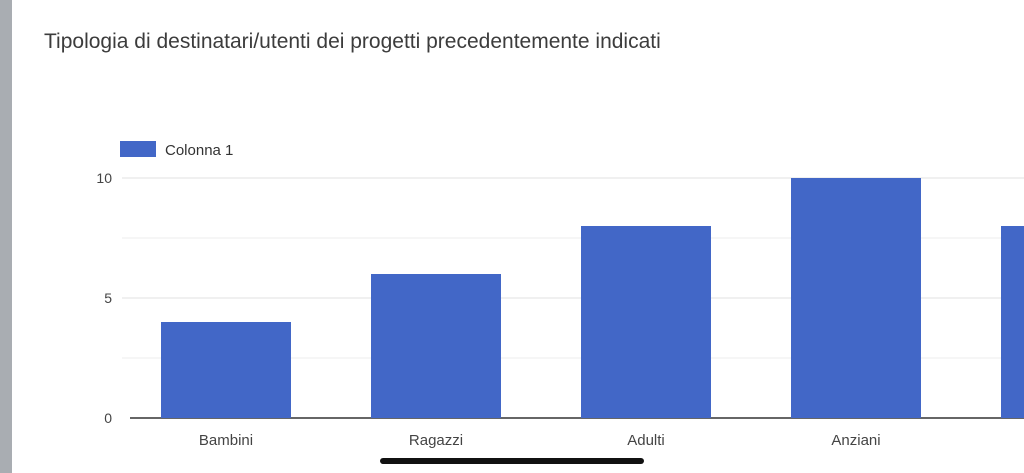  What do you see at coordinates (226, 440) in the screenshot?
I see `x-tick-label: Bambini` at bounding box center [226, 440].